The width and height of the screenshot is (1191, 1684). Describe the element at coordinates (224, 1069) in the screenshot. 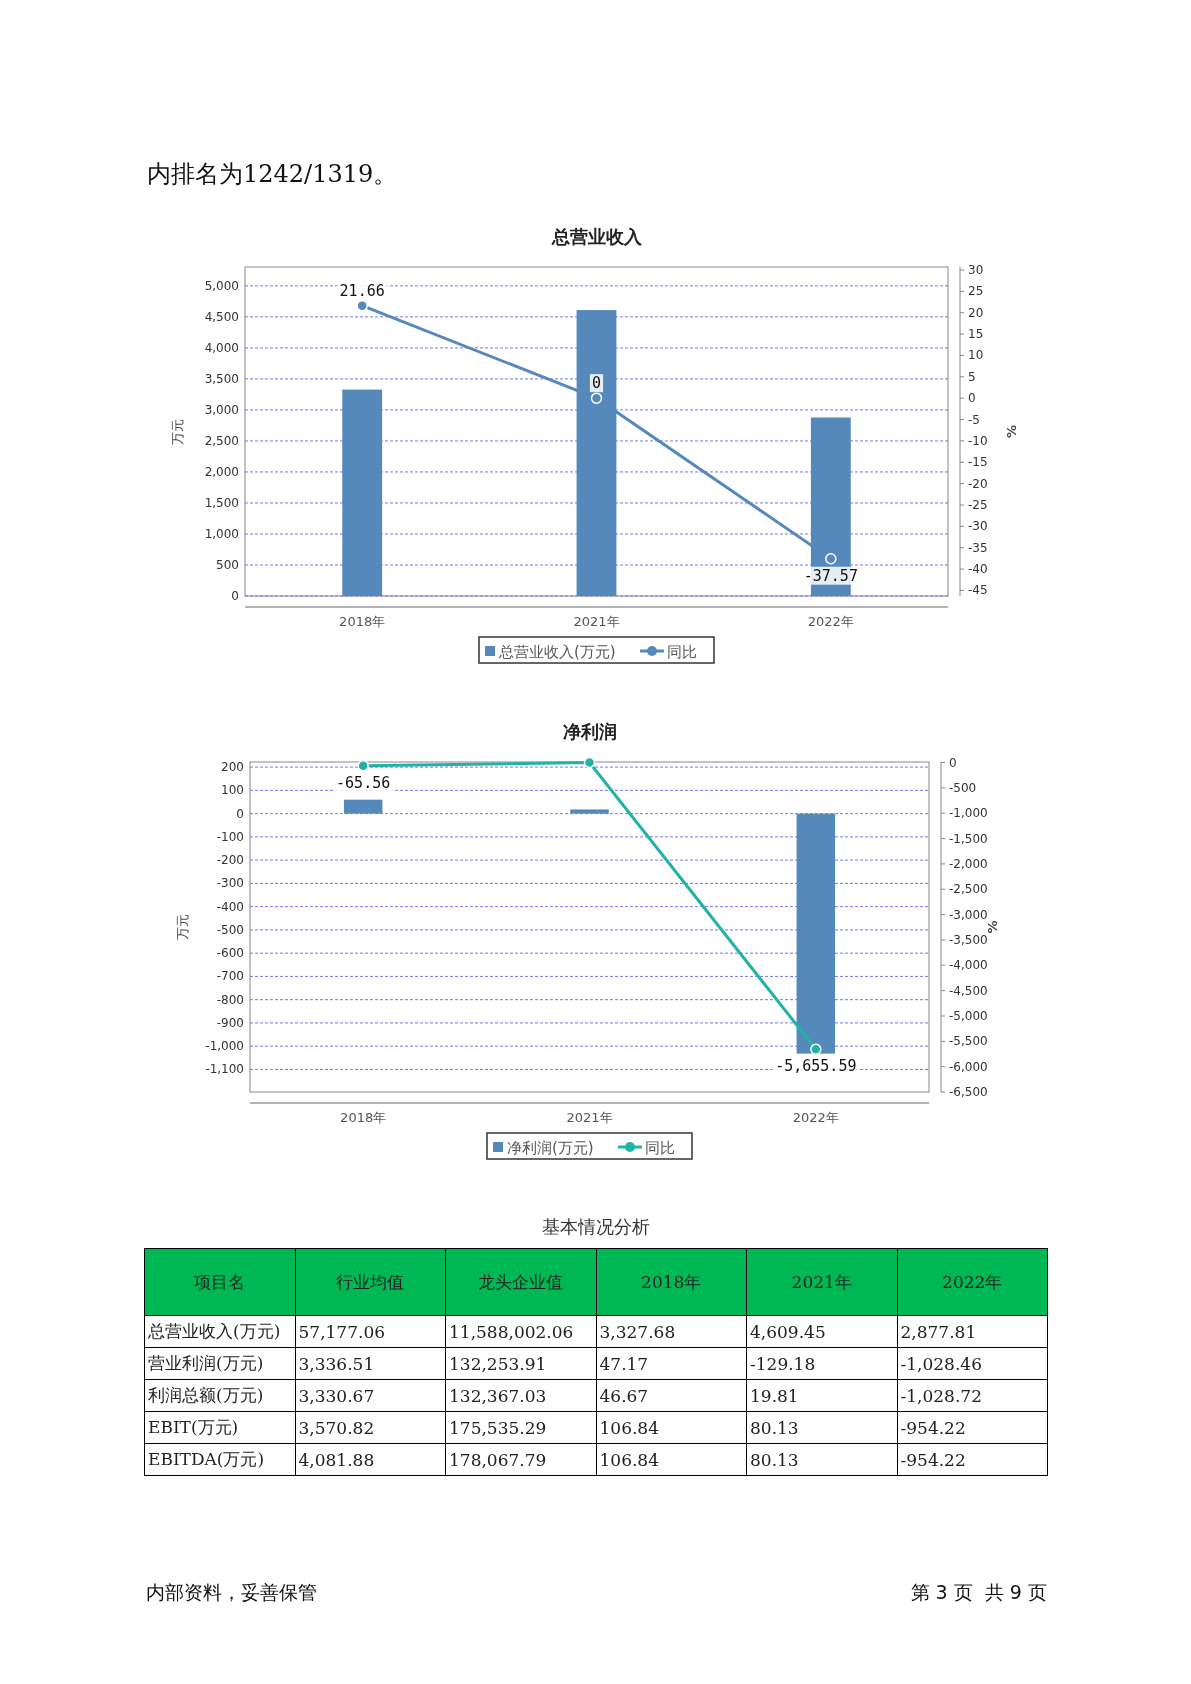

I see `y-tick-label: -1,100` at that location.